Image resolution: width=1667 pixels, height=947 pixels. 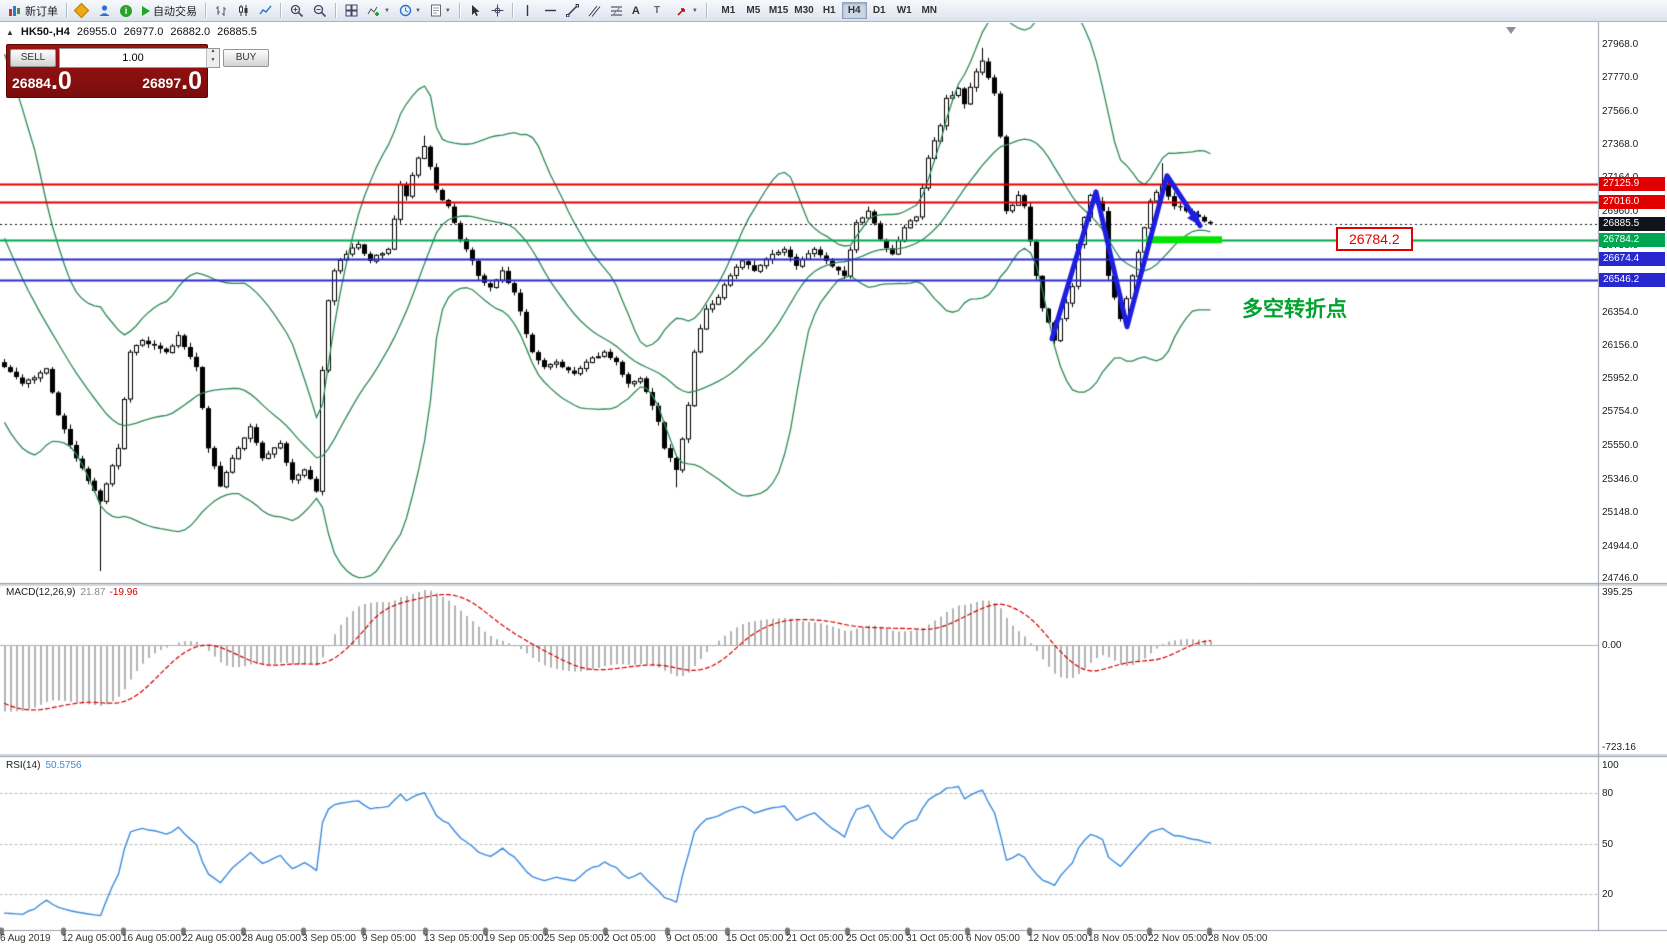 What do you see at coordinates (1294, 309) in the screenshot?
I see `turning-point-annotation: 多空转折点` at bounding box center [1294, 309].